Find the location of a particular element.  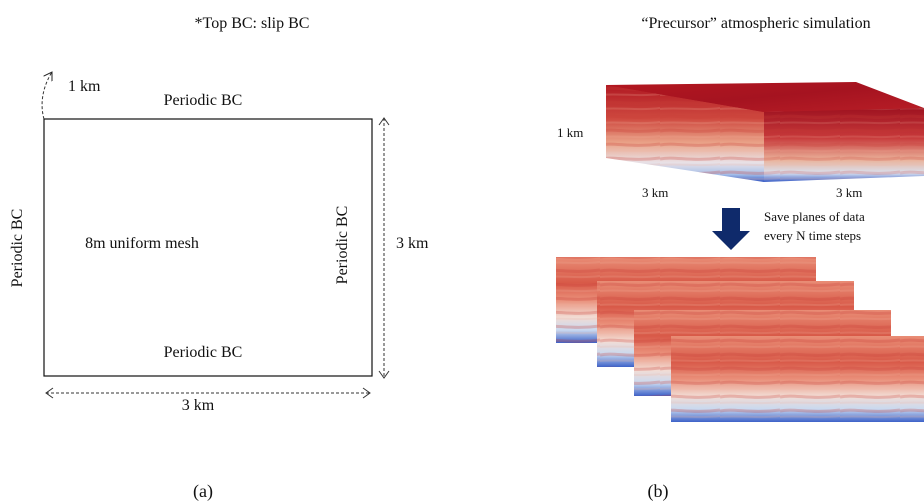

box-top-face-visible is located at coordinates (765, 97).